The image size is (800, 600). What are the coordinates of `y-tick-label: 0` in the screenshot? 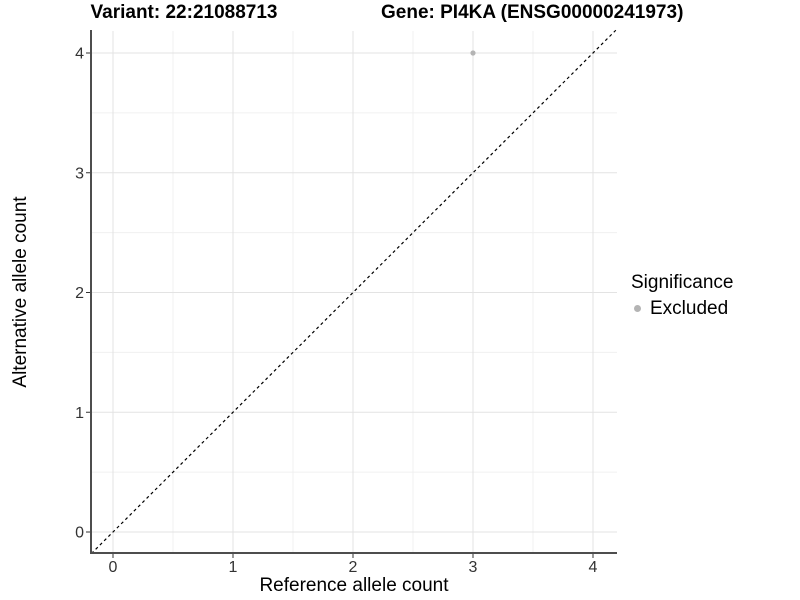 It's located at (79, 533).